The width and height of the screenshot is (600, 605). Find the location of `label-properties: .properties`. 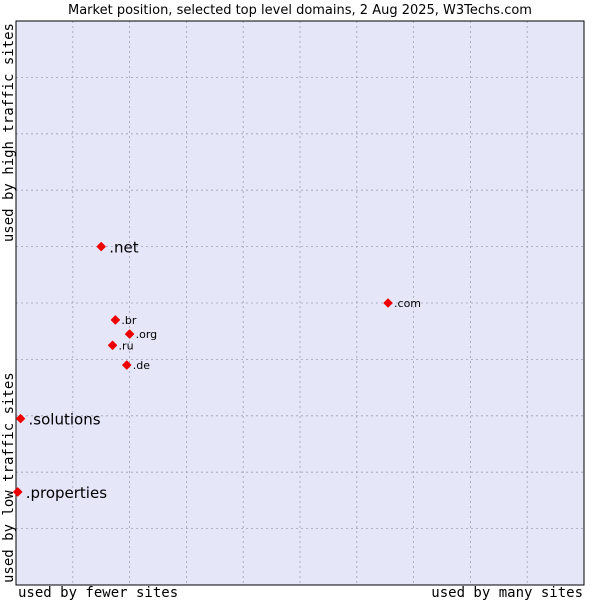

label-properties: .properties is located at coordinates (66, 493).